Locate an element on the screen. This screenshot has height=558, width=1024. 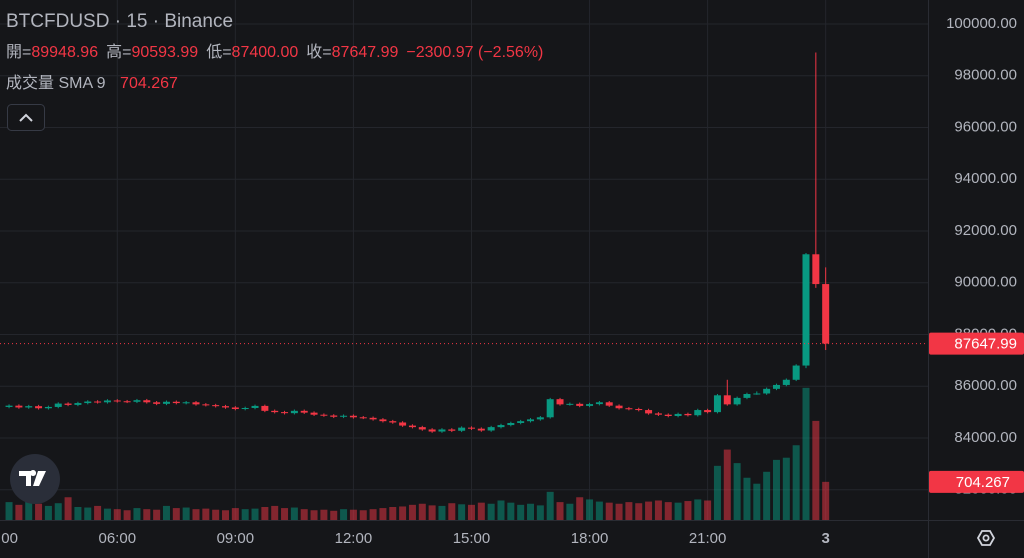
logo-circle is located at coordinates (35, 479).